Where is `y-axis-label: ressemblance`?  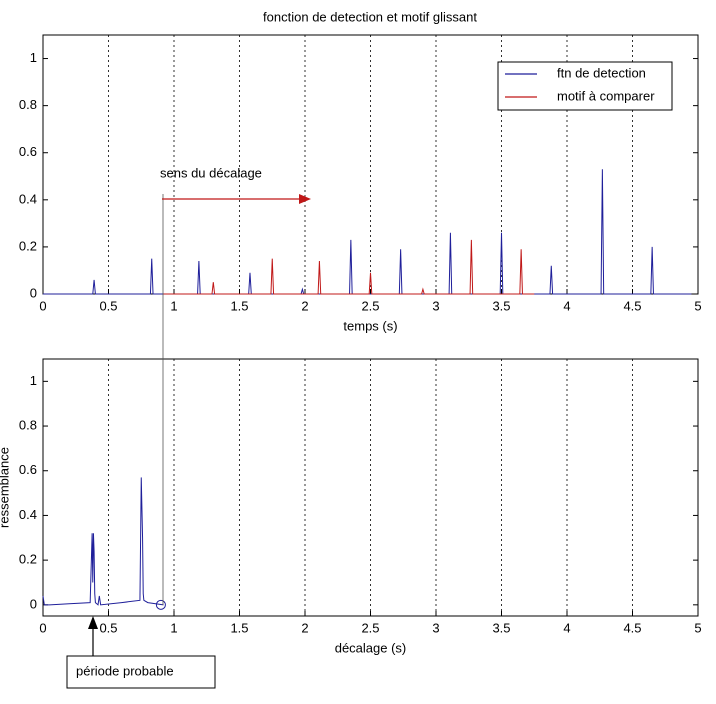 y-axis-label: ressemblance is located at coordinates (5, 487).